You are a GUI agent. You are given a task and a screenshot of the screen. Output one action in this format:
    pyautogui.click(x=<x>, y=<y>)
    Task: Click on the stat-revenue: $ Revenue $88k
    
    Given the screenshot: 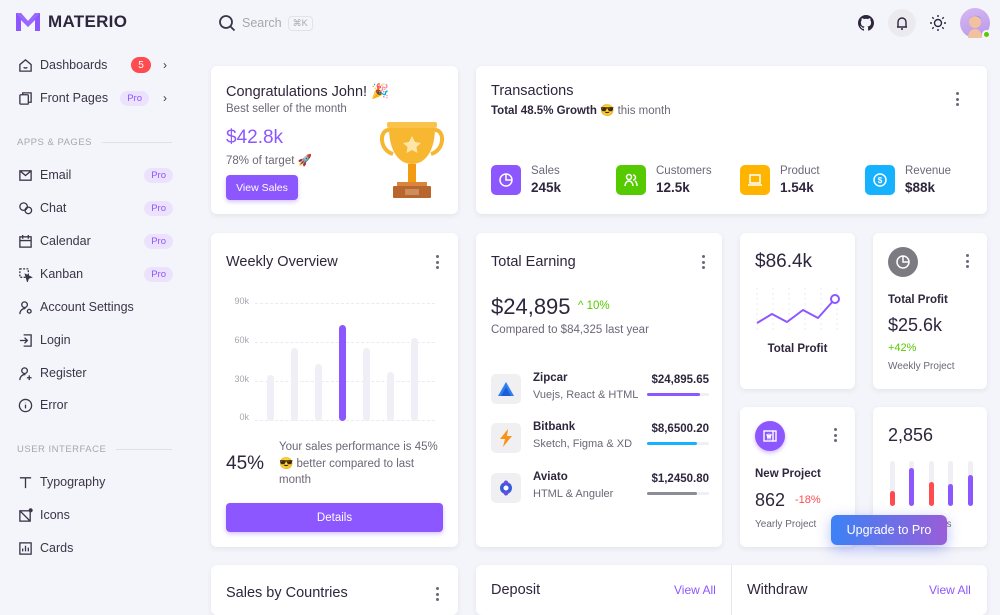 What is the action you would take?
    pyautogui.click(x=908, y=180)
    